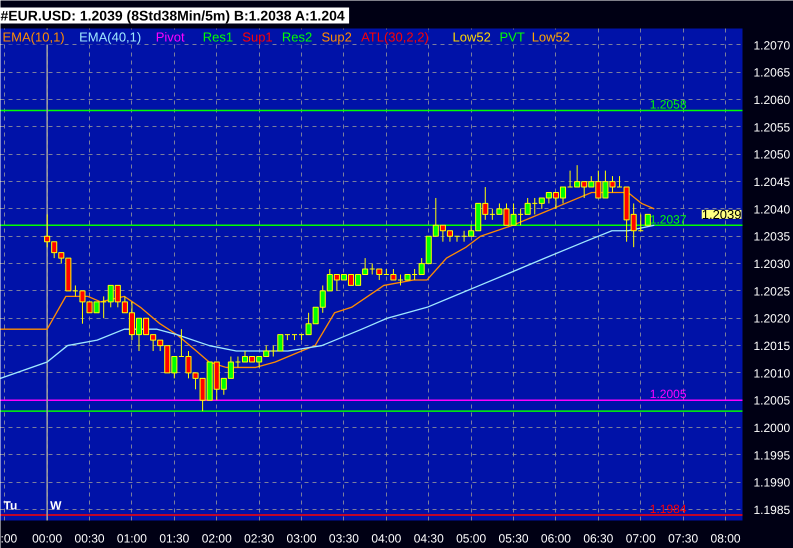  I want to click on ref-line-label: 1.2005, so click(668, 394).